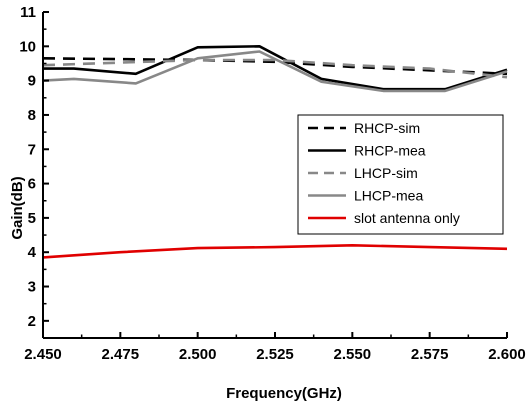  Describe the element at coordinates (121, 354) in the screenshot. I see `x-tick-label: 2.475` at that location.